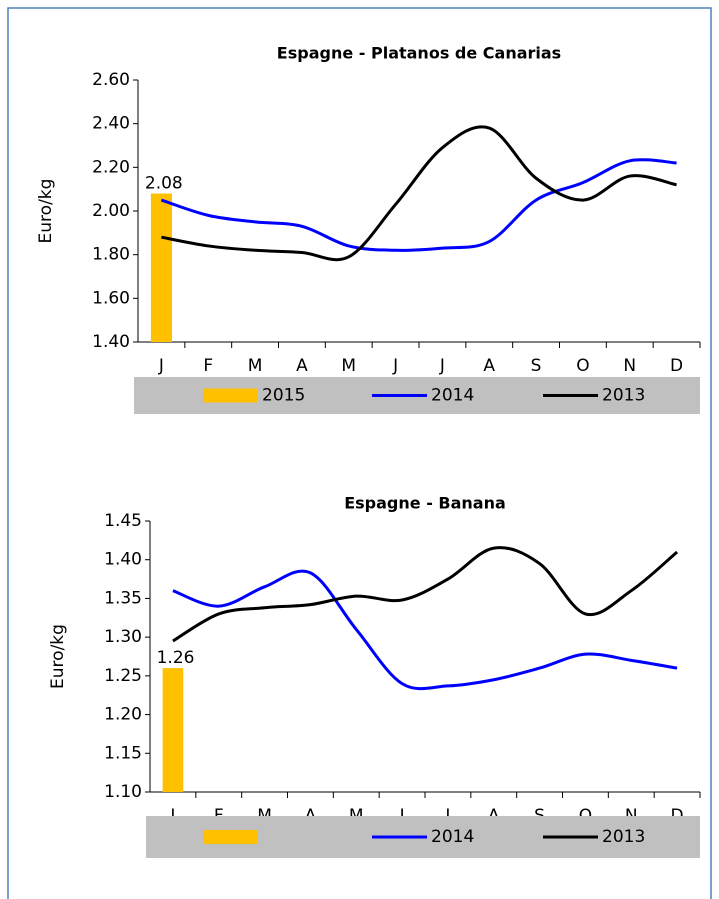 Image resolution: width=719 pixels, height=899 pixels. Describe the element at coordinates (283, 396) in the screenshot. I see `legend-label: 2015` at that location.